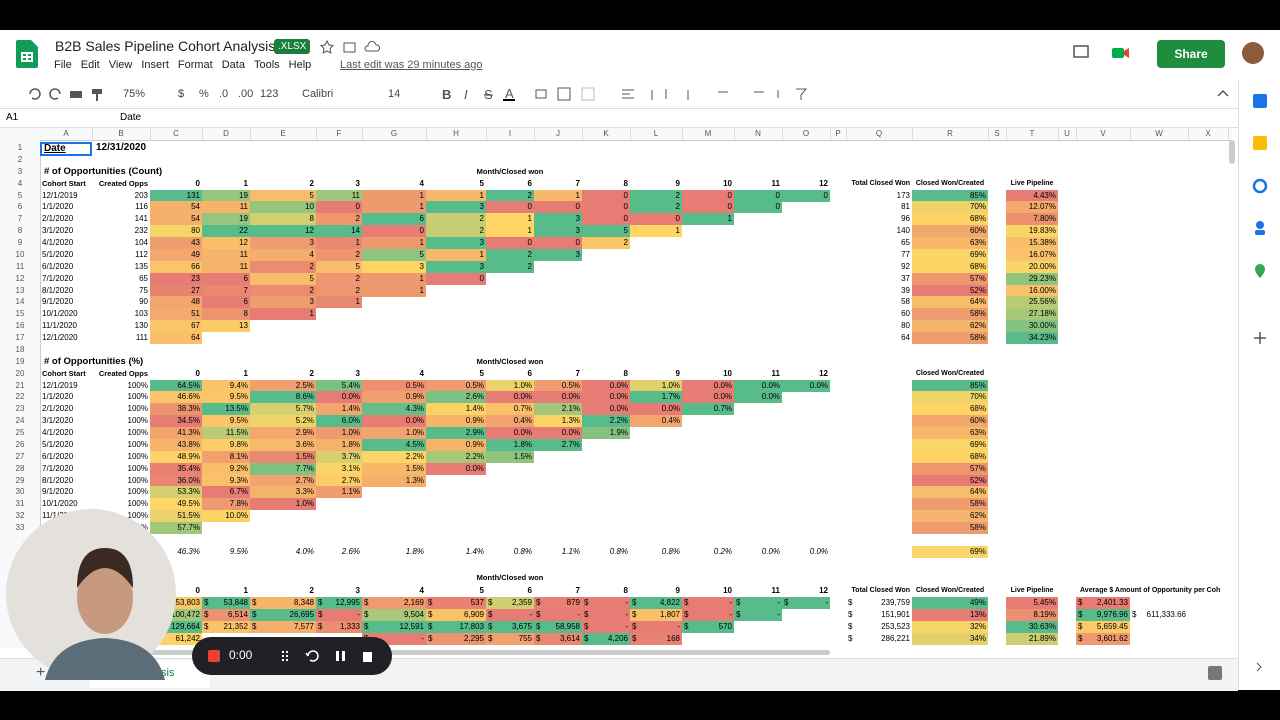 The image size is (1280, 720). What do you see at coordinates (188, 551) in the screenshot?
I see `cell: 46.3%` at bounding box center [188, 551].